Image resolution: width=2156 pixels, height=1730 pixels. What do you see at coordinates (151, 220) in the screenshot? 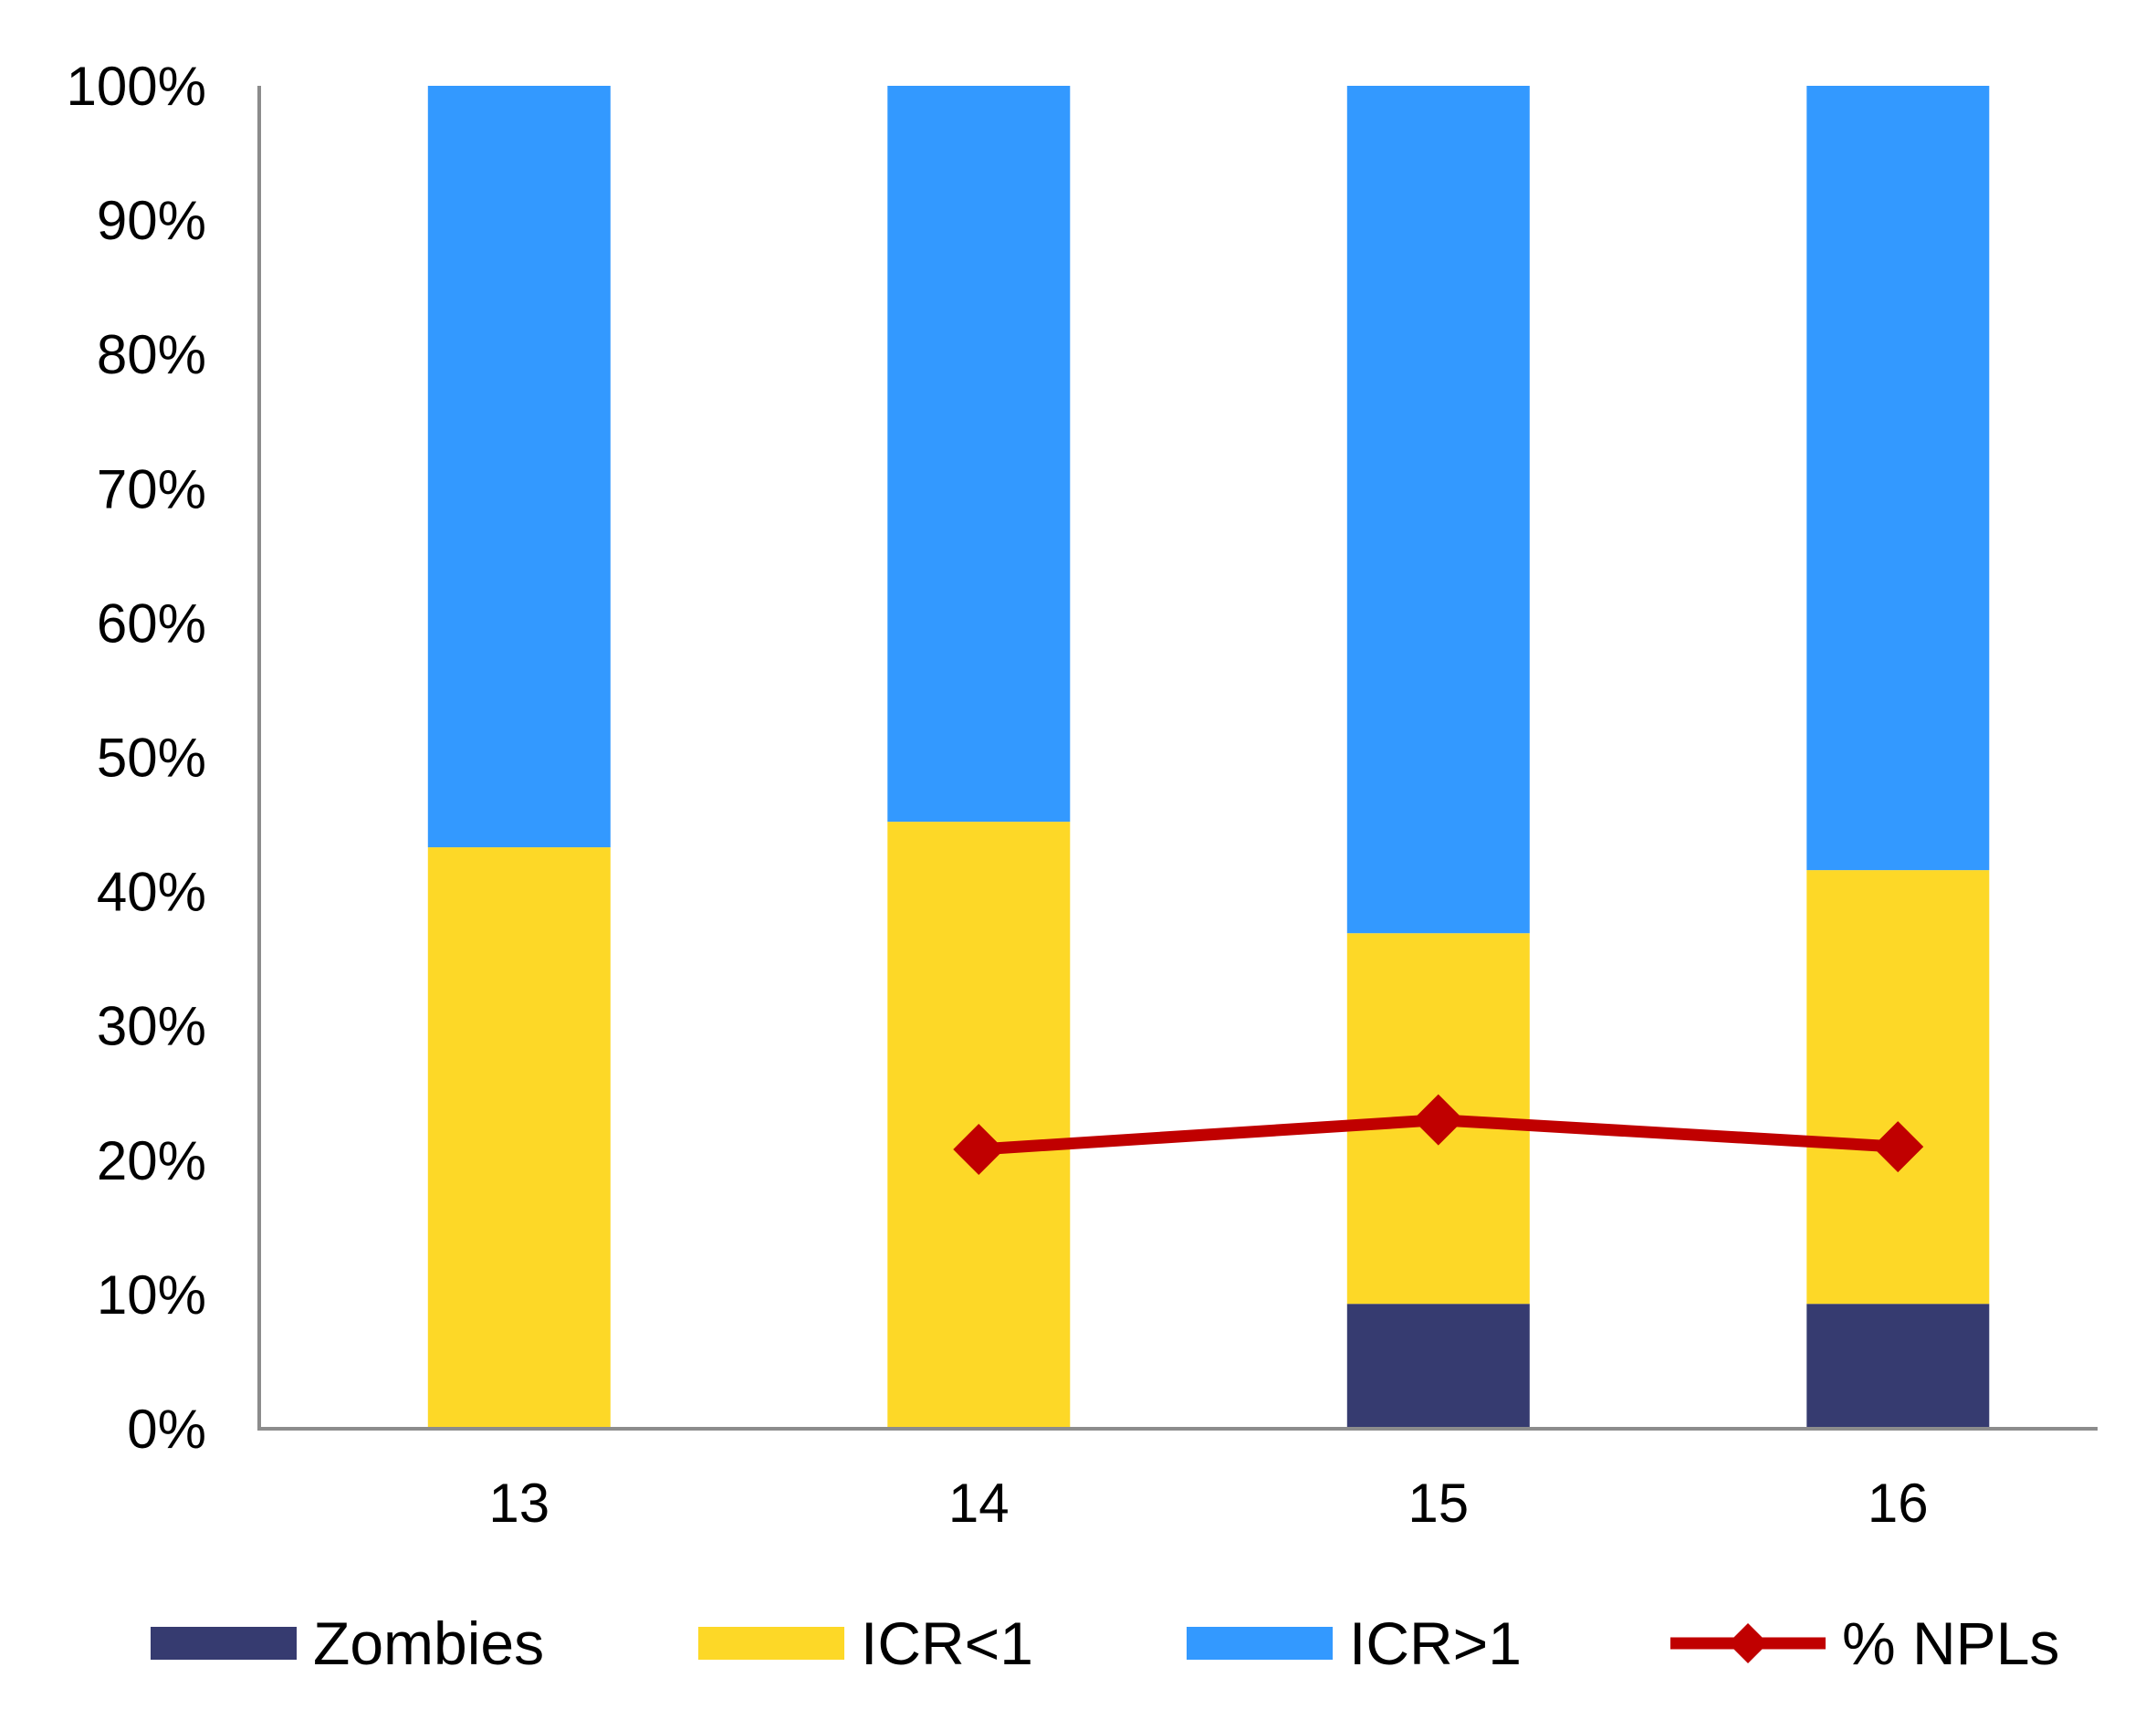
I see `y-tick-label: 90%` at bounding box center [151, 220].